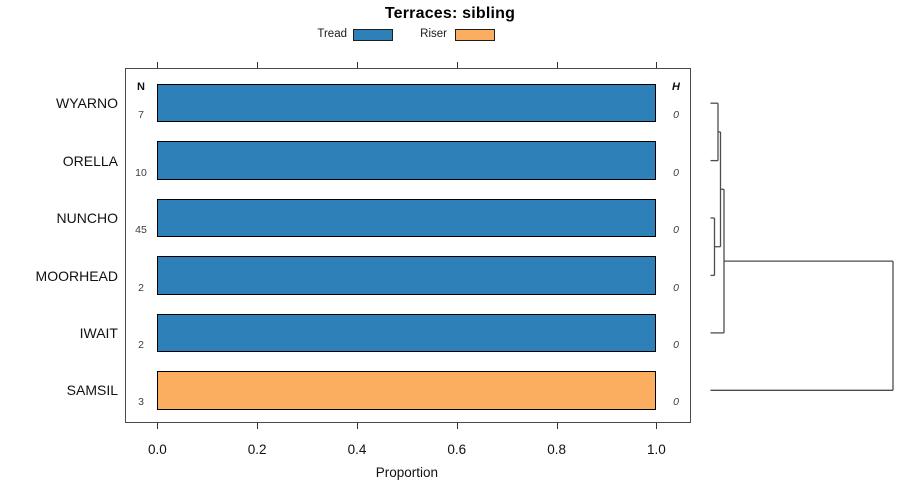  What do you see at coordinates (407, 103) in the screenshot?
I see `bar-wyarno` at bounding box center [407, 103].